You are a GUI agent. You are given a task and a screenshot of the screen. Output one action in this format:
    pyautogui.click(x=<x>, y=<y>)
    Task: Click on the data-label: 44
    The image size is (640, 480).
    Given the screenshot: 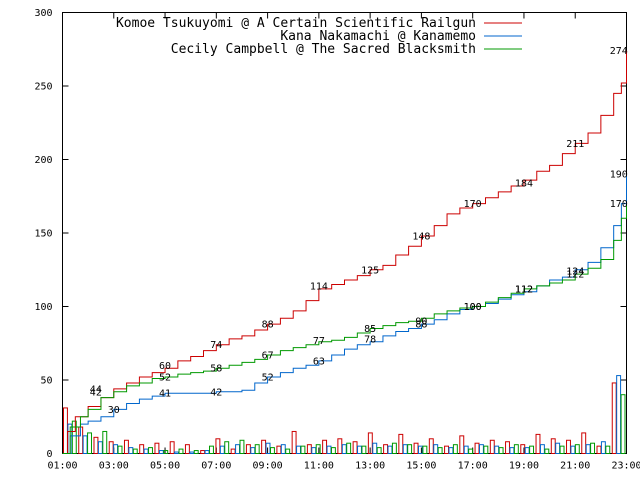 What is the action you would take?
    pyautogui.click(x=96, y=389)
    